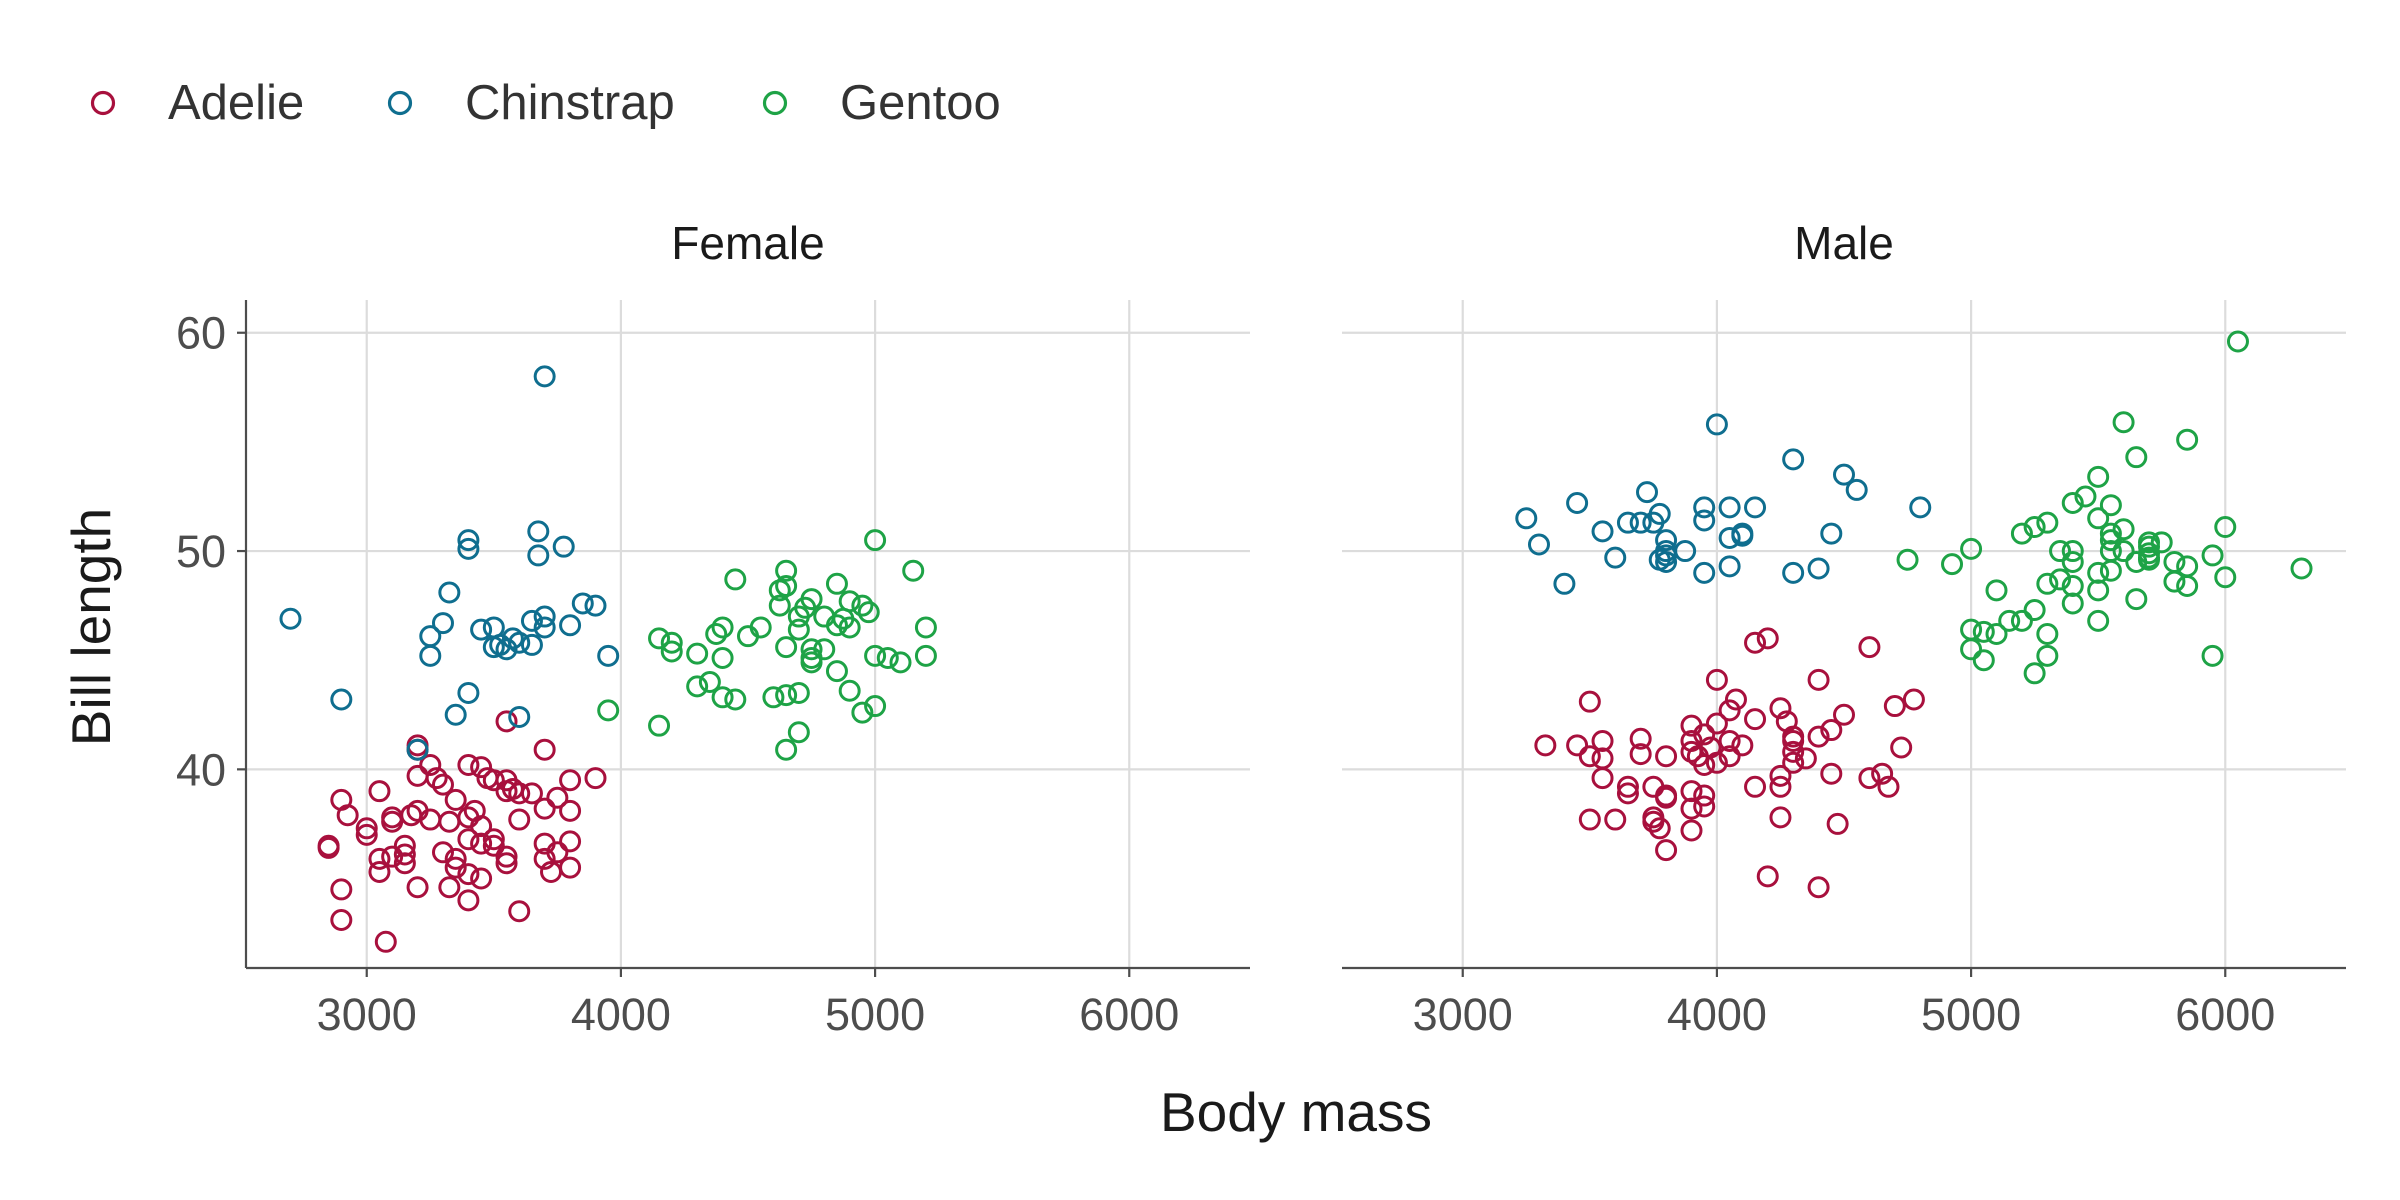 This screenshot has width=2400, height=1200. What do you see at coordinates (1729, 763) in the screenshot?
I see `series-adelie` at bounding box center [1729, 763].